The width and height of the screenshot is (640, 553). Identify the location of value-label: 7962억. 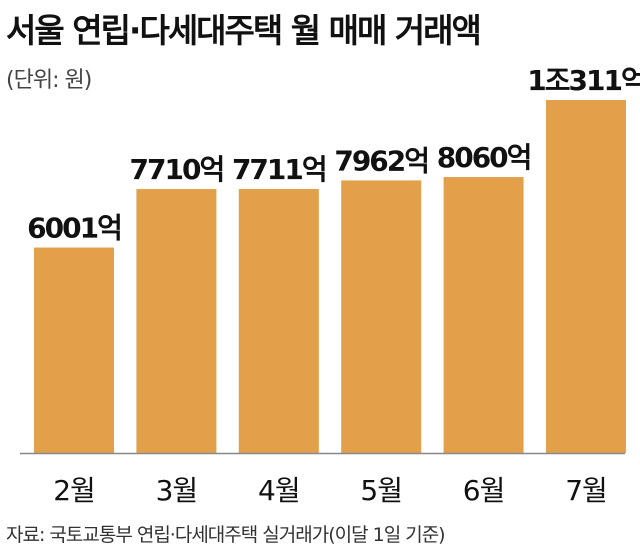
(381, 160).